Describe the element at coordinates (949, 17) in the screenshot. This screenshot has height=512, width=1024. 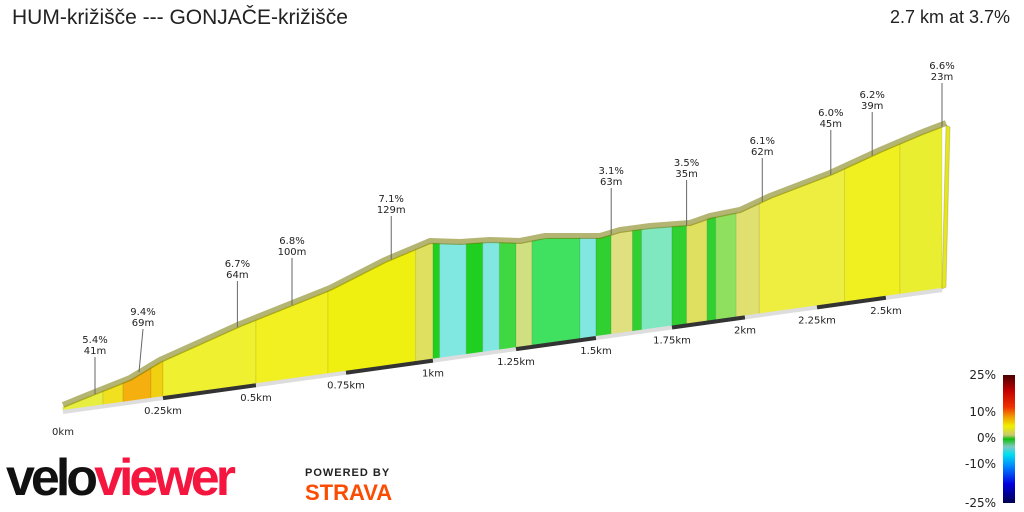
I see `segment-summary: 2.7 km at 3.7%` at that location.